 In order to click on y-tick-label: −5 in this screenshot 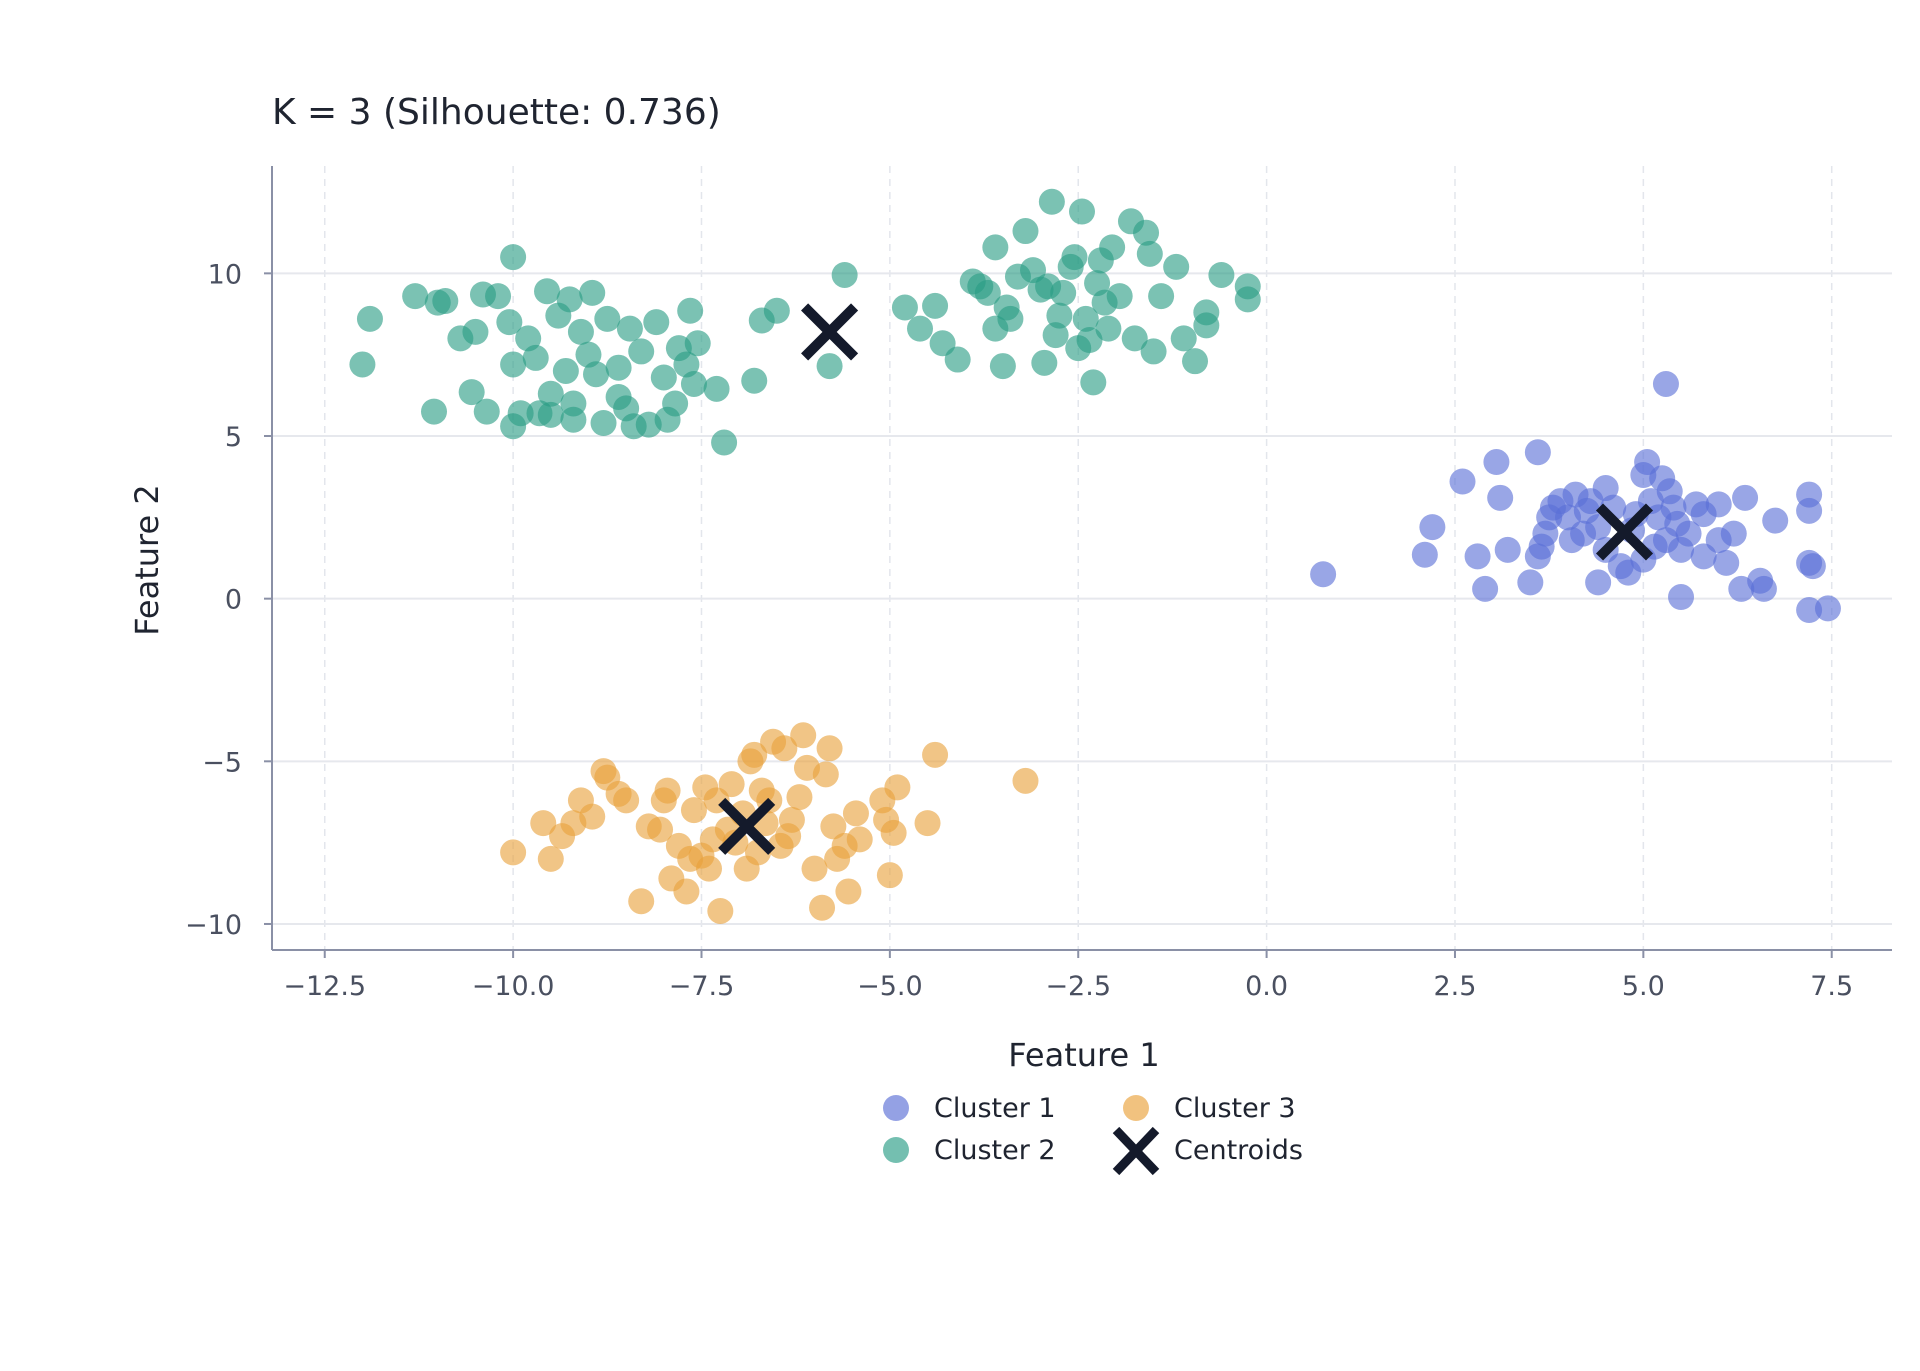, I will do `click(222, 762)`.